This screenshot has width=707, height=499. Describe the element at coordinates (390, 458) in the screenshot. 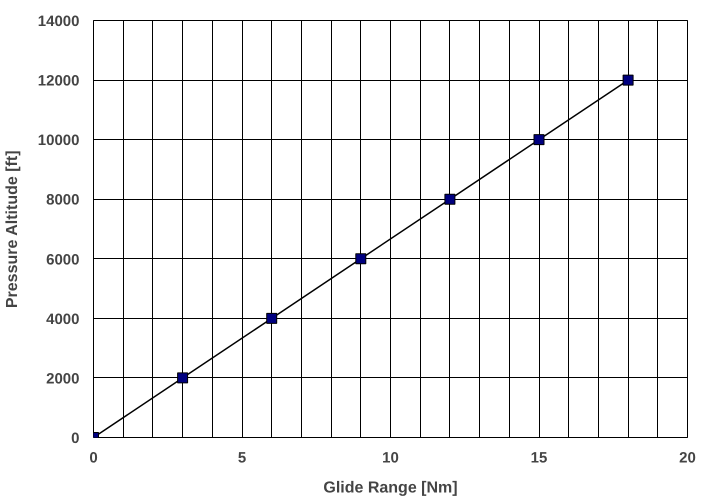

I see `x-tick-label: 10` at that location.